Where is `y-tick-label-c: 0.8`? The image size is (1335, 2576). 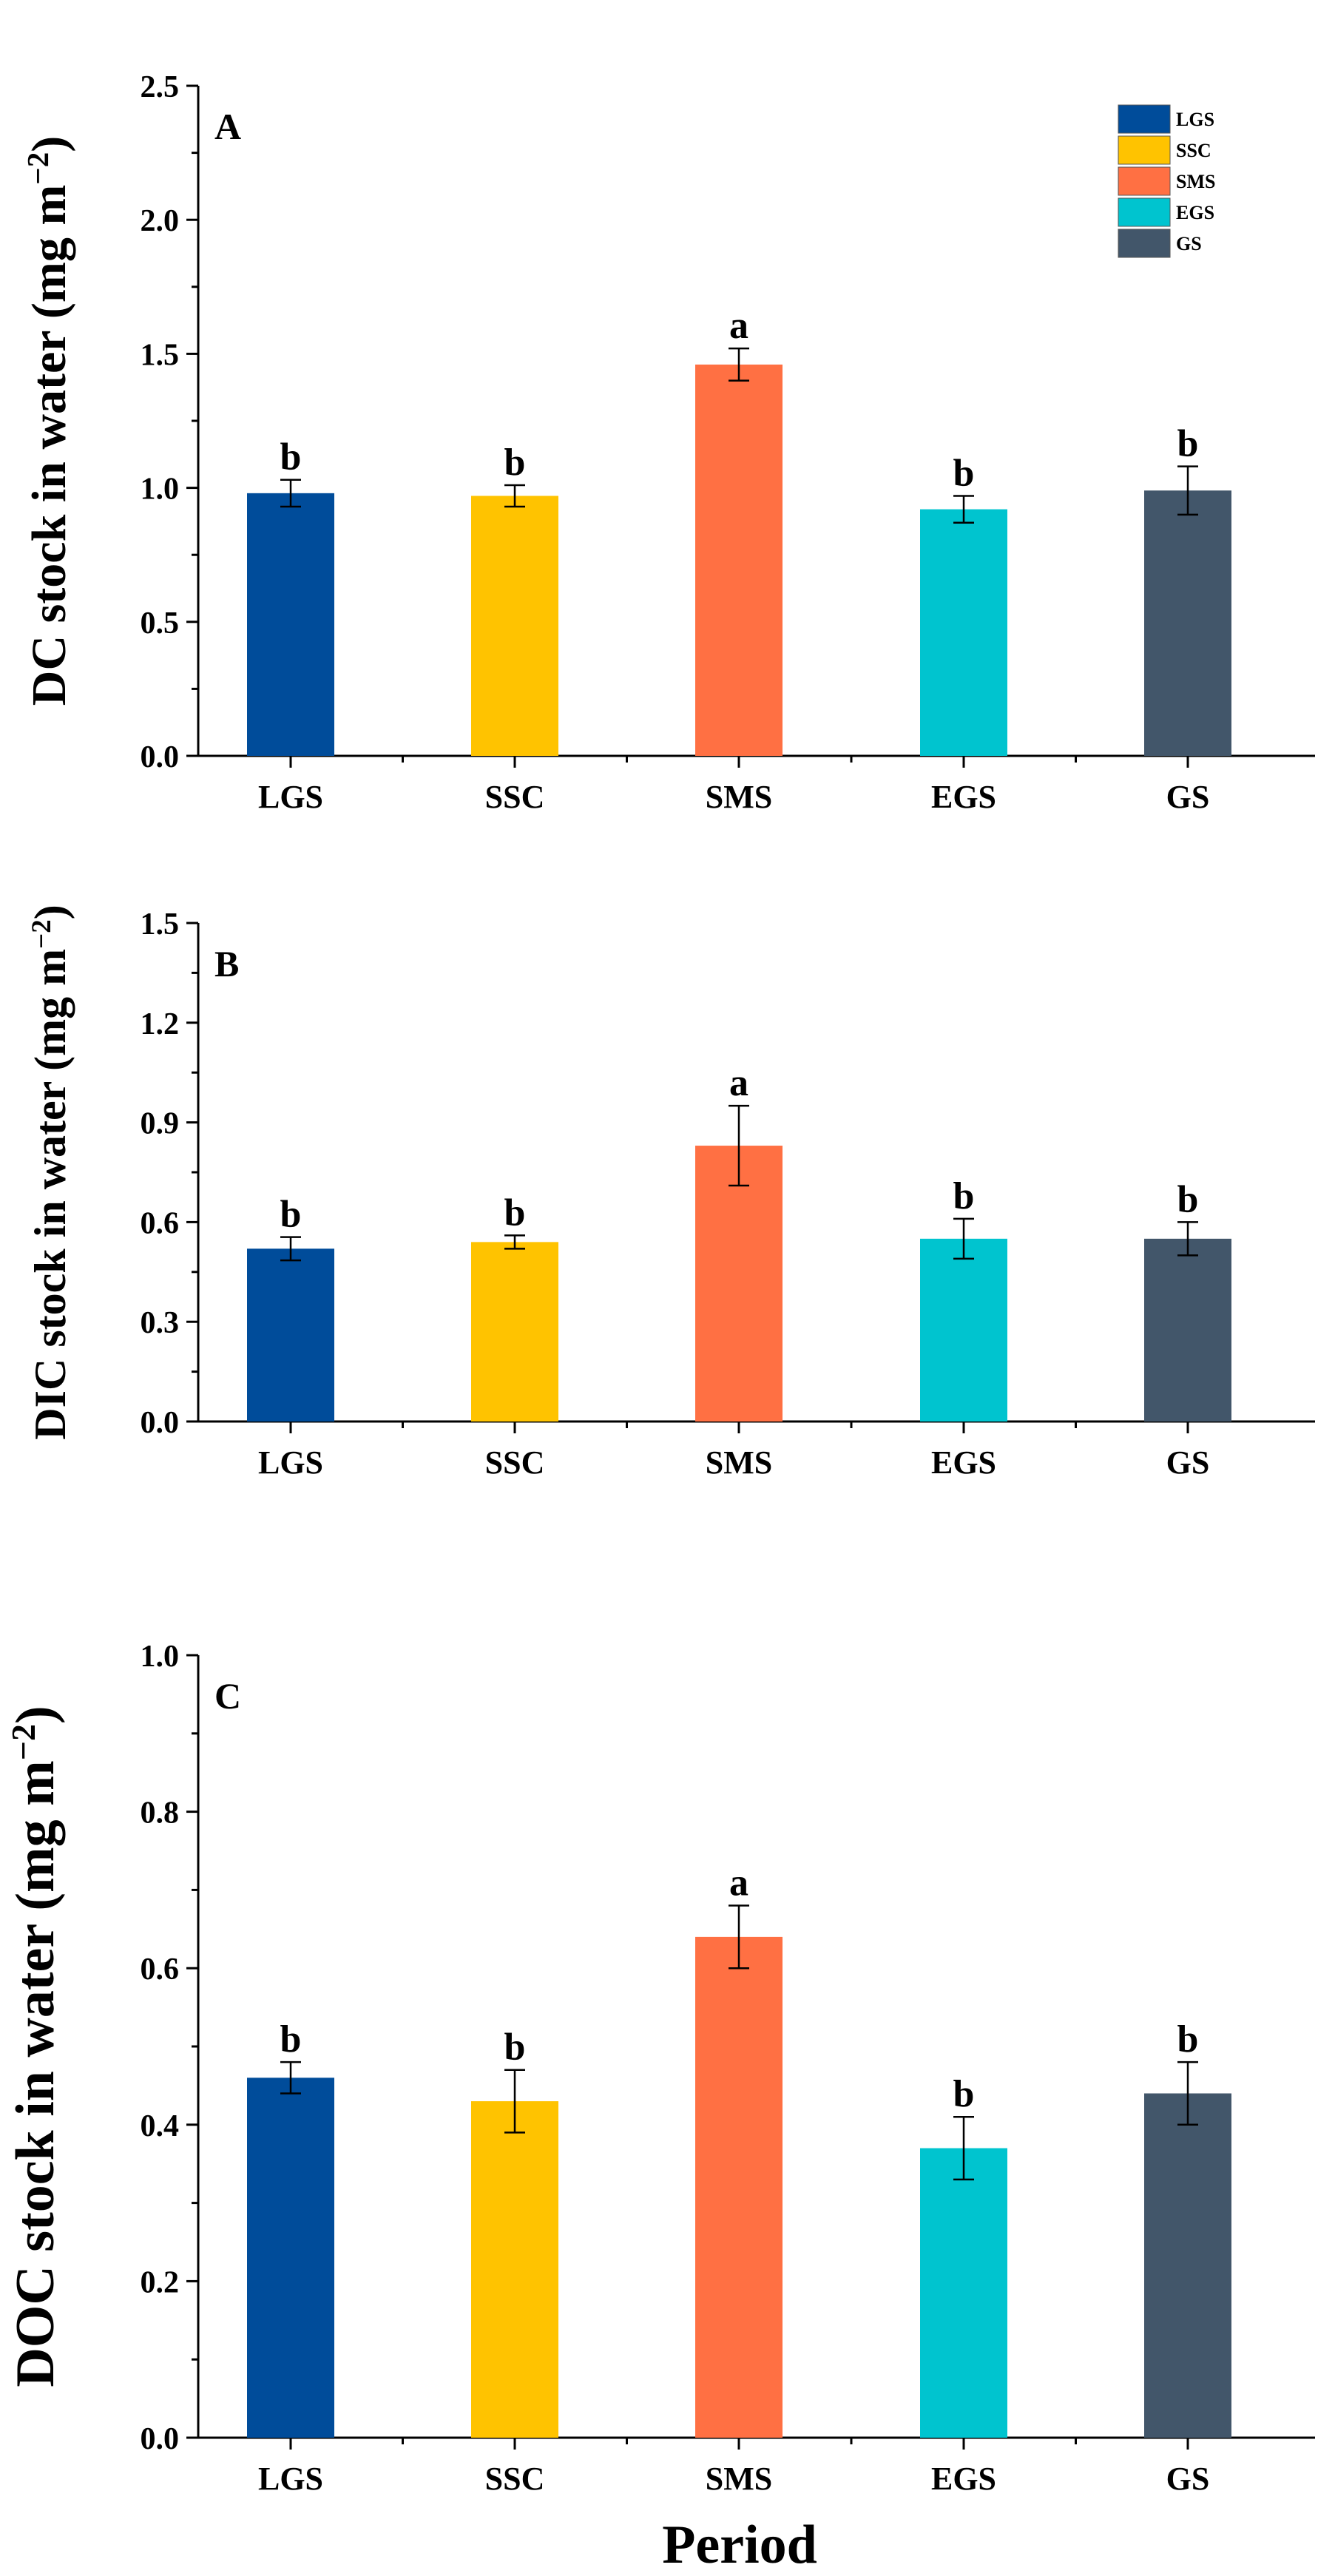 y-tick-label-c: 0.8 is located at coordinates (160, 1813).